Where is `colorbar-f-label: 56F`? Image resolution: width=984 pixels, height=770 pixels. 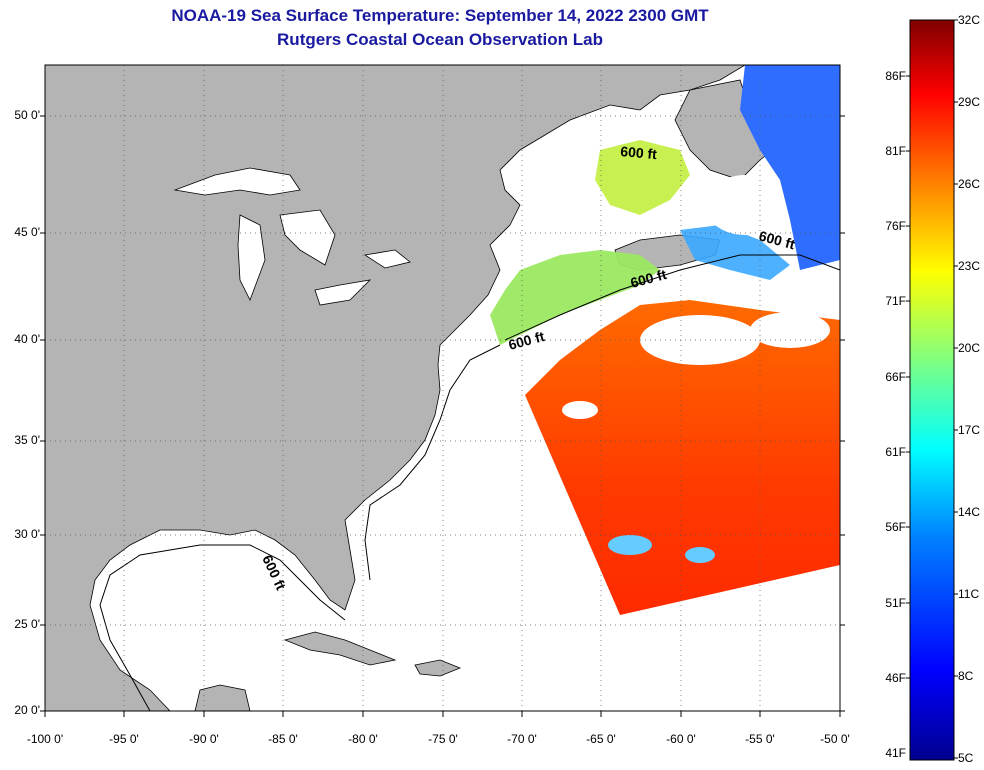 colorbar-f-label: 56F is located at coordinates (895, 527).